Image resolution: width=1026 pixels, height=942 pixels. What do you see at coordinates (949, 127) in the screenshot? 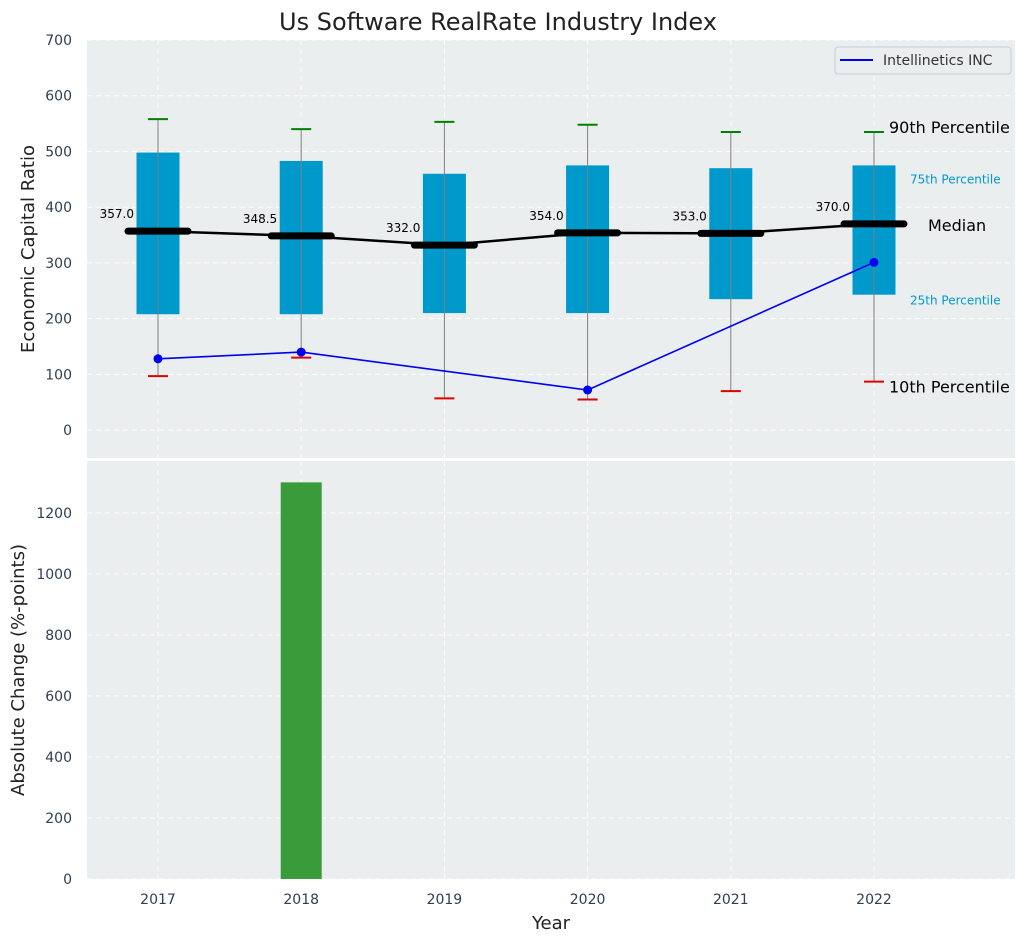
I see `p90-annotation: 90th Percentile` at bounding box center [949, 127].